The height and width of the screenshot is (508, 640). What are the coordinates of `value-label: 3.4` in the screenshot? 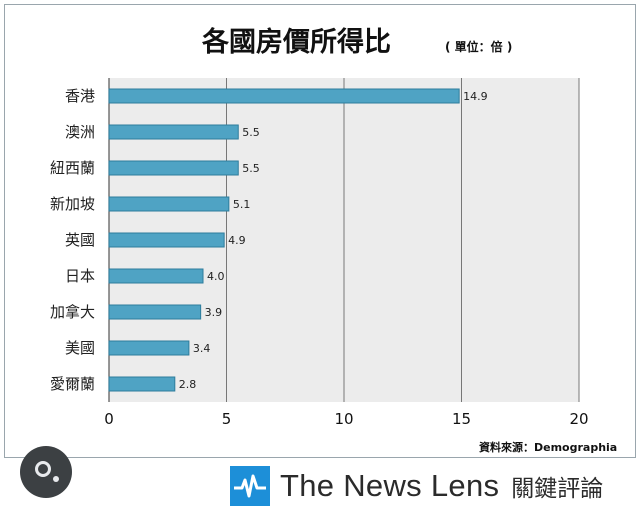 It's located at (202, 348).